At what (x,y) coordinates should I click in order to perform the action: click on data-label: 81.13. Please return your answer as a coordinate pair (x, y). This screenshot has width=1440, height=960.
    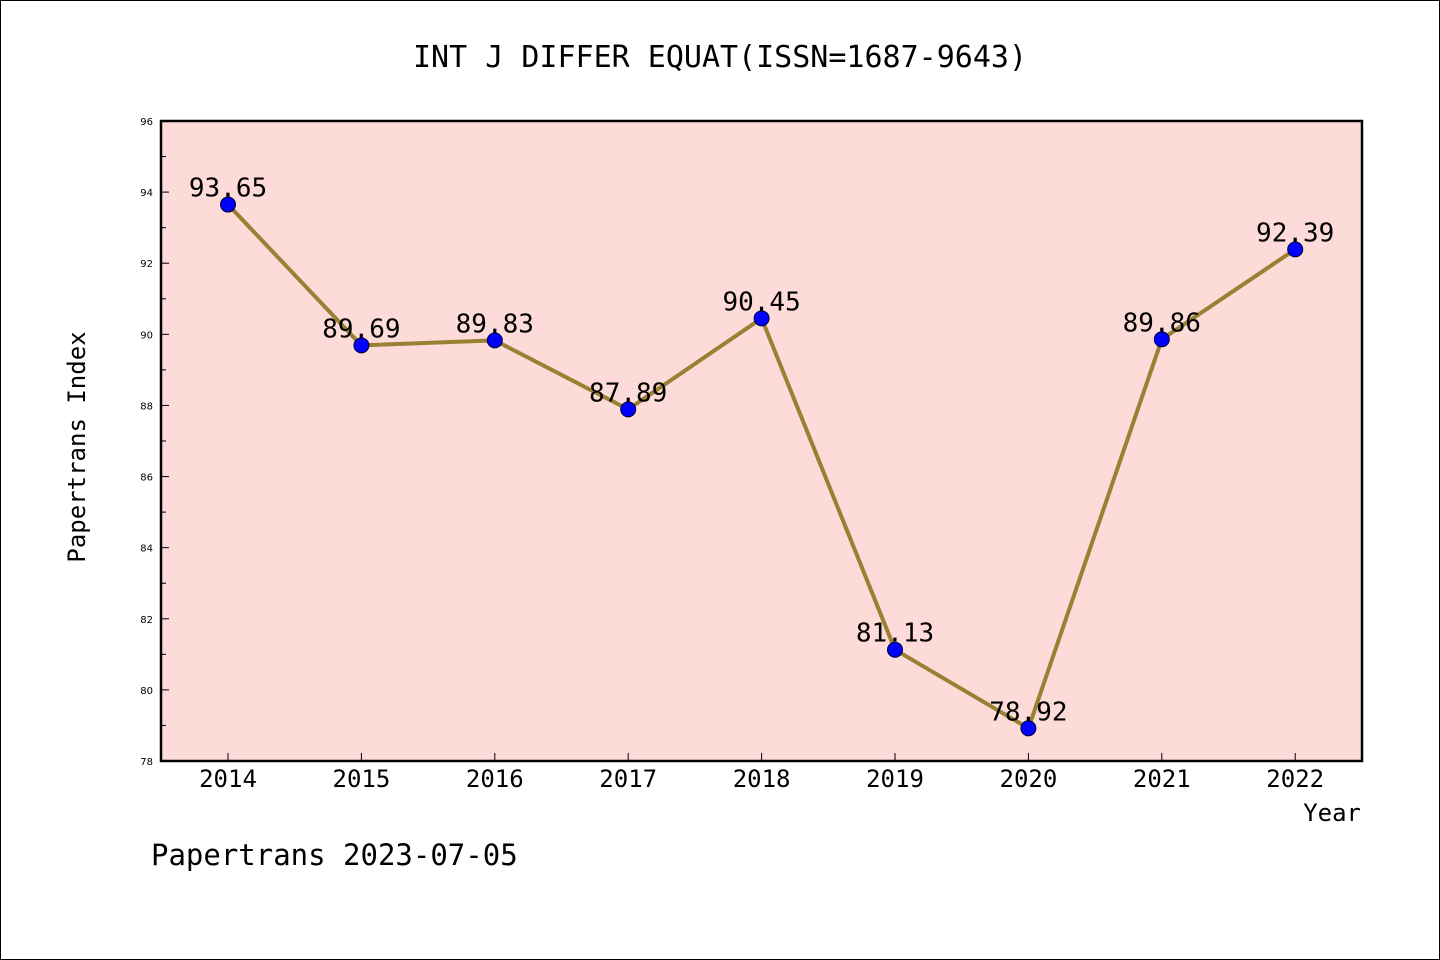
    Looking at the image, I should click on (895, 634).